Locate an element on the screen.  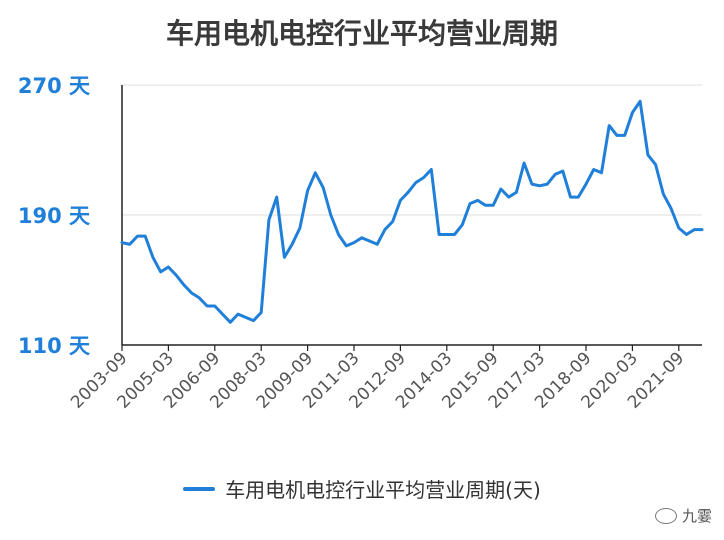
legend-swatch is located at coordinates (199, 489).